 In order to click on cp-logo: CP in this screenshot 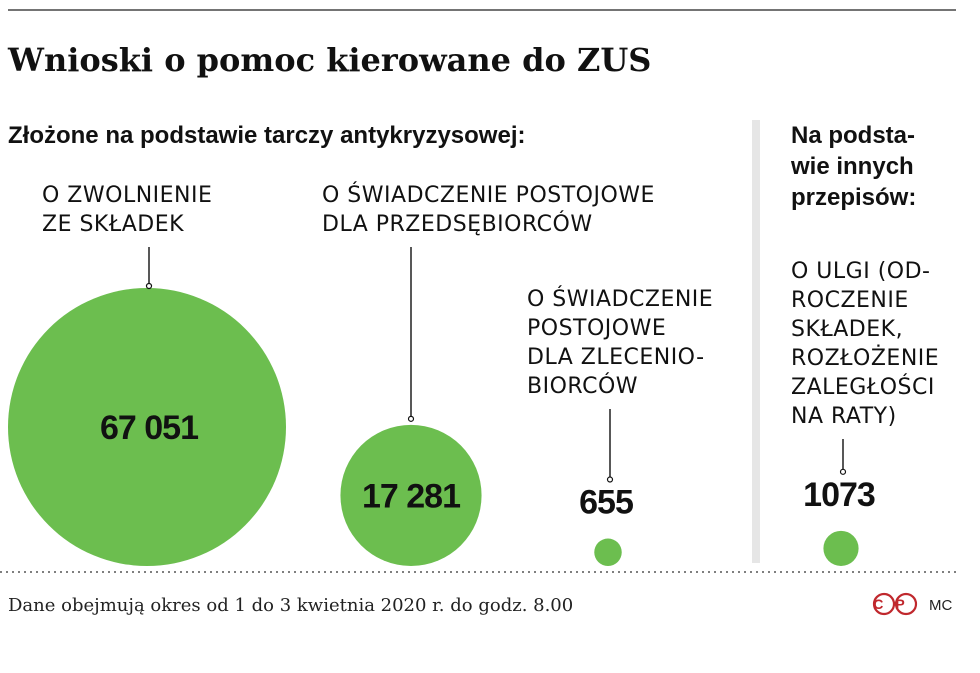, I will do `click(895, 604)`.